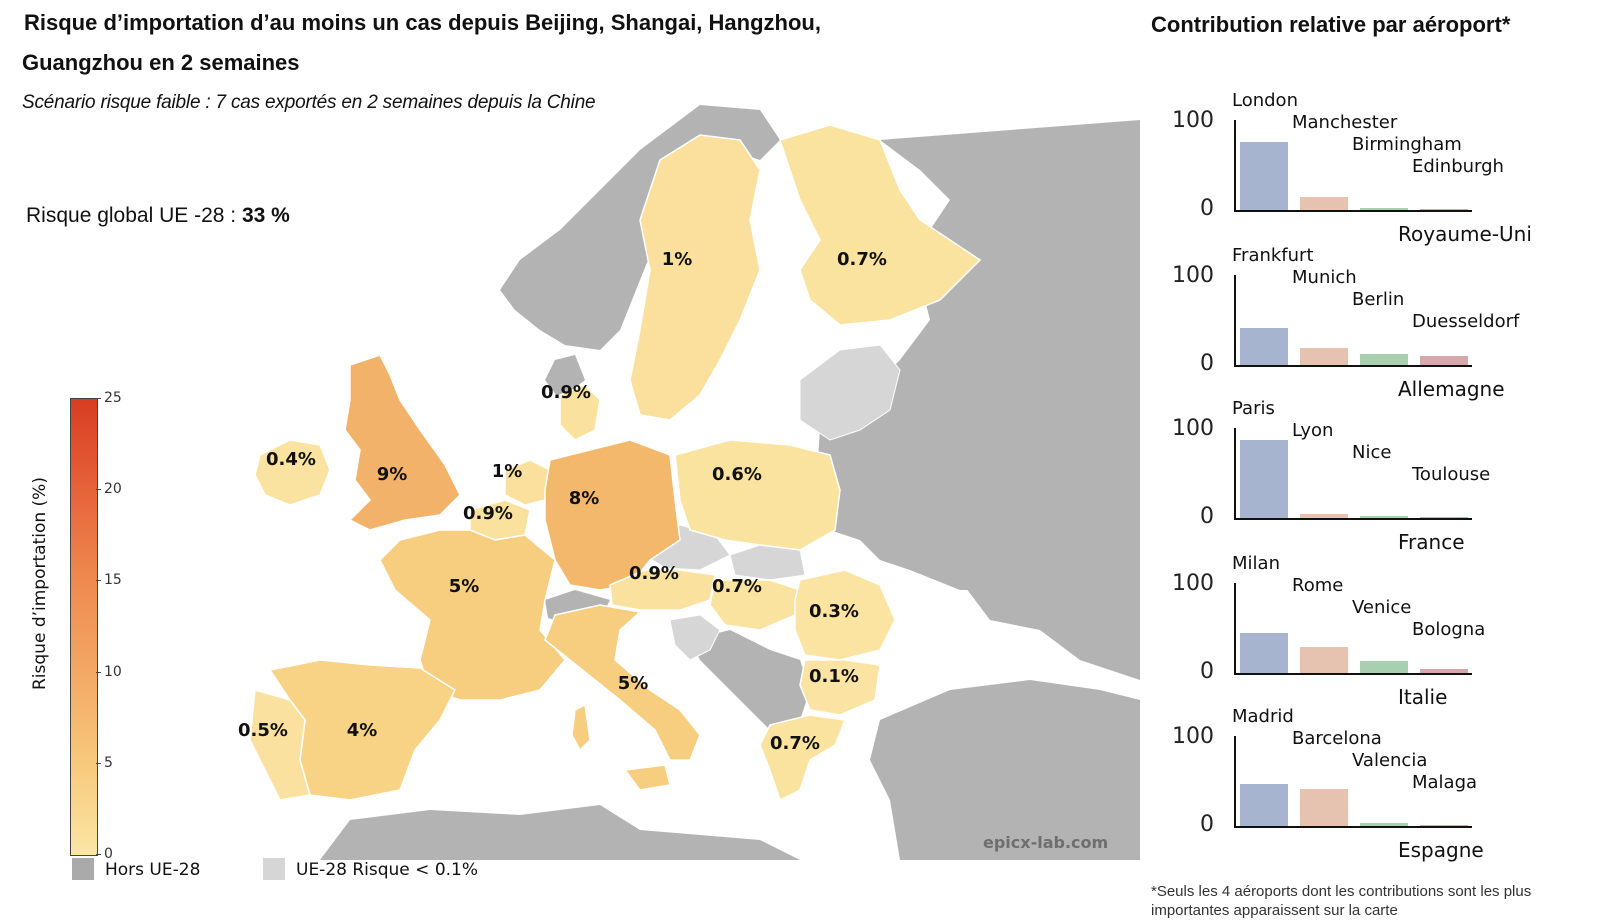  I want to click on airport-label: Berlin, so click(1378, 299).